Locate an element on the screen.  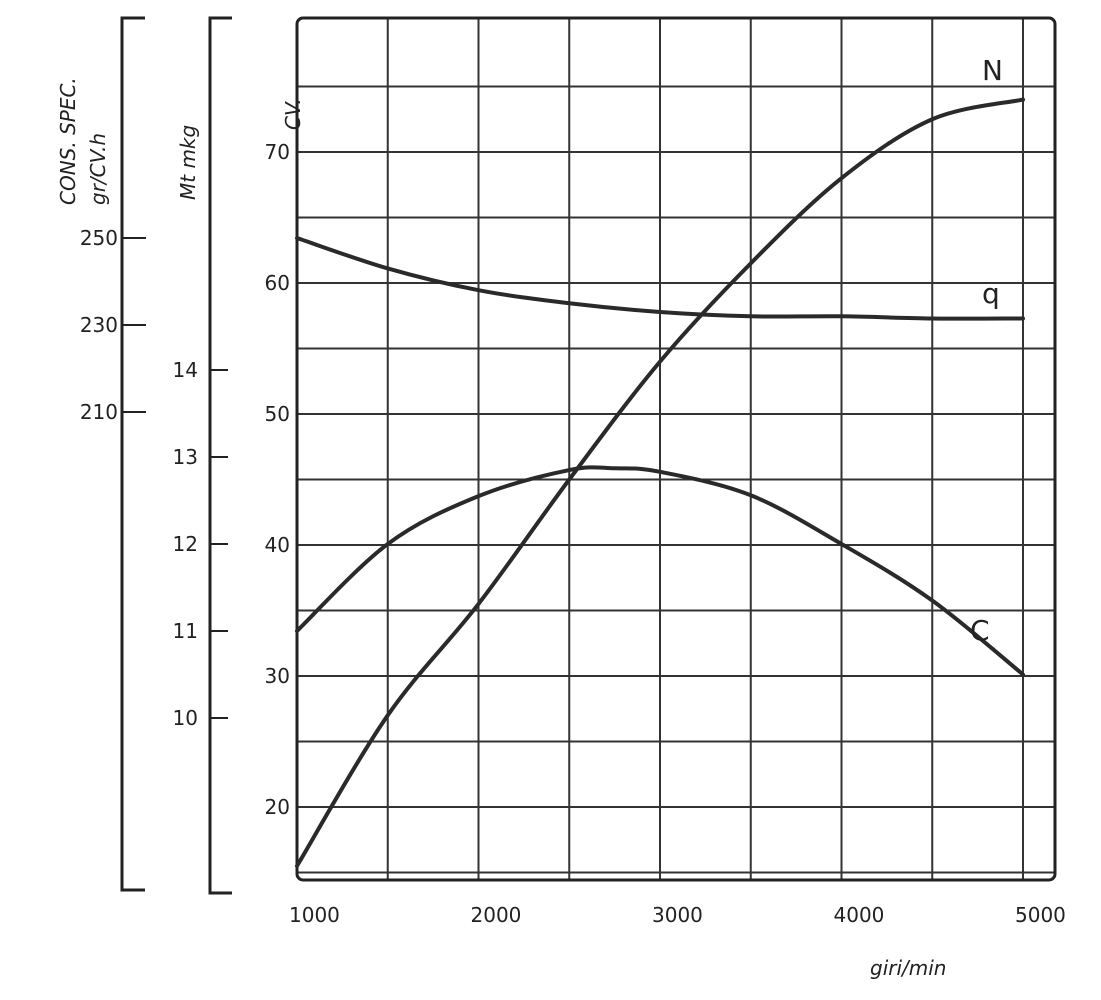
x-tick-label: 5000 is located at coordinates (1040, 915).